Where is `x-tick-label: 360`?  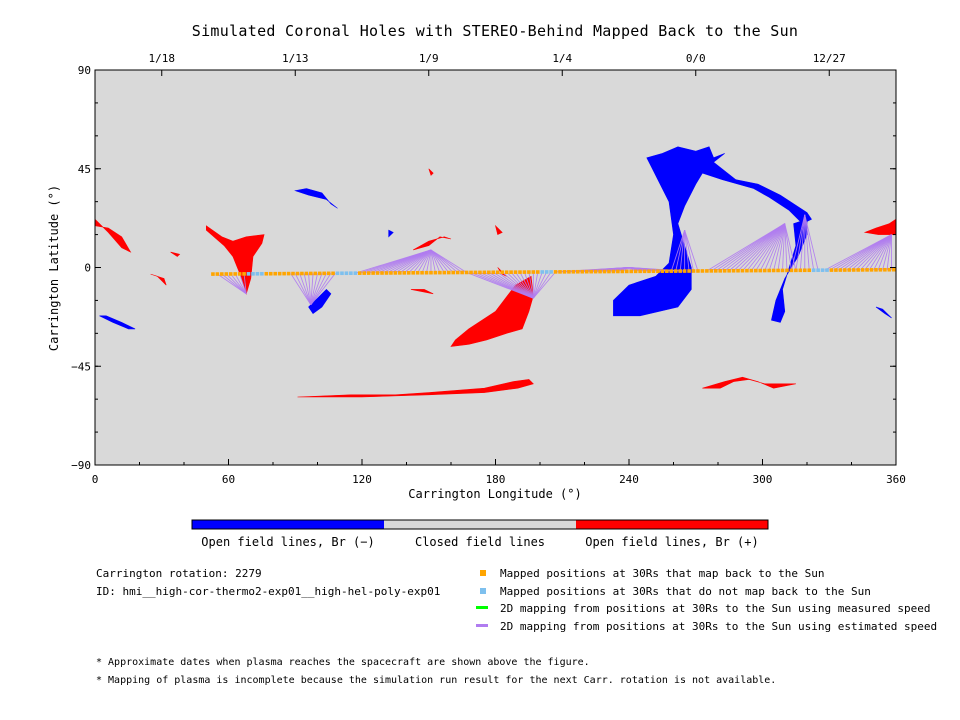
x-tick-label: 360 is located at coordinates (896, 479).